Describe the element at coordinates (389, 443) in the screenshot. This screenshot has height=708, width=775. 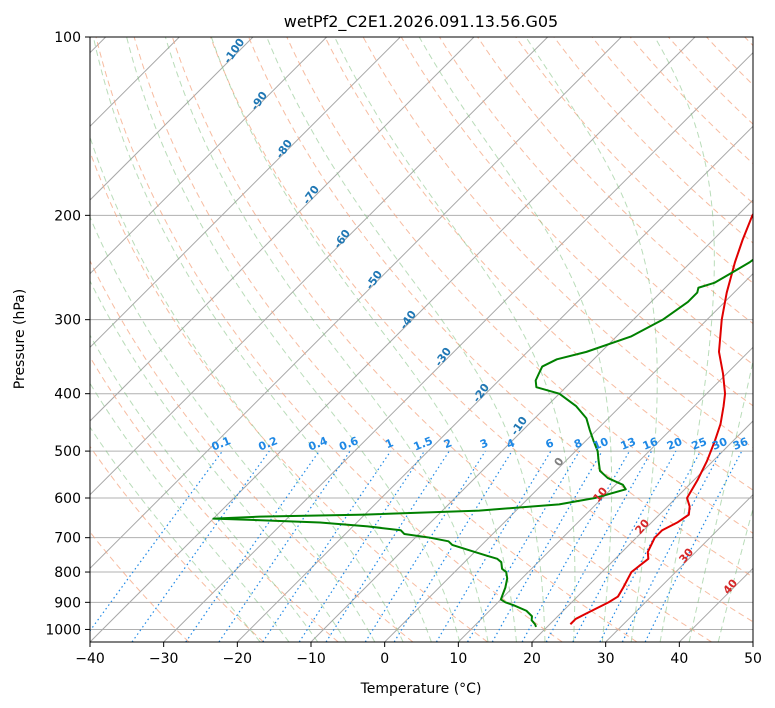
I see `mixing-ratio-label: 1` at that location.